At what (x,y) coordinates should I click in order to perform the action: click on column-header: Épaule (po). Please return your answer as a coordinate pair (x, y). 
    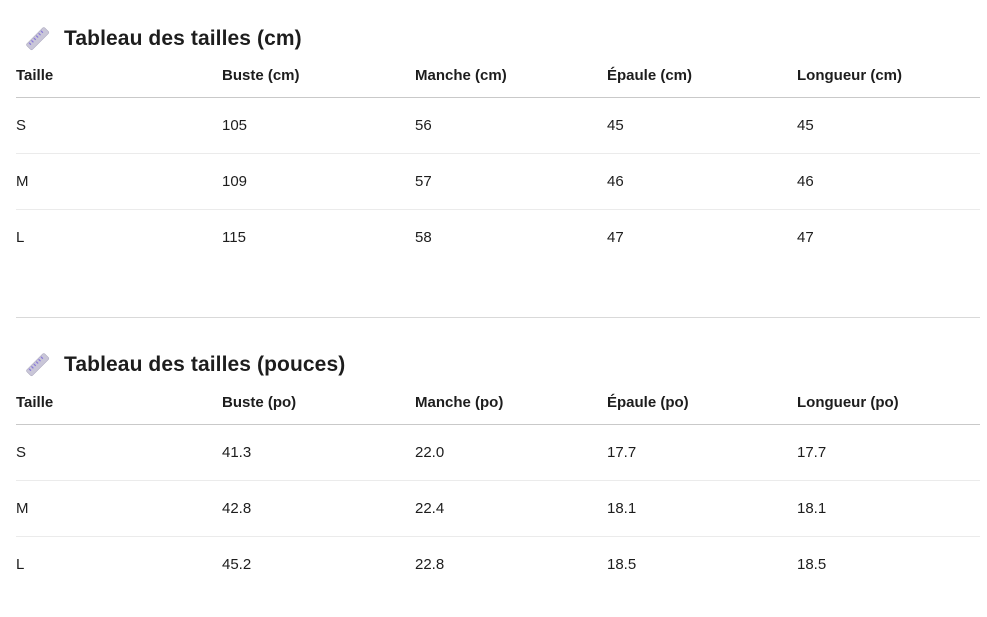
    Looking at the image, I should click on (702, 406).